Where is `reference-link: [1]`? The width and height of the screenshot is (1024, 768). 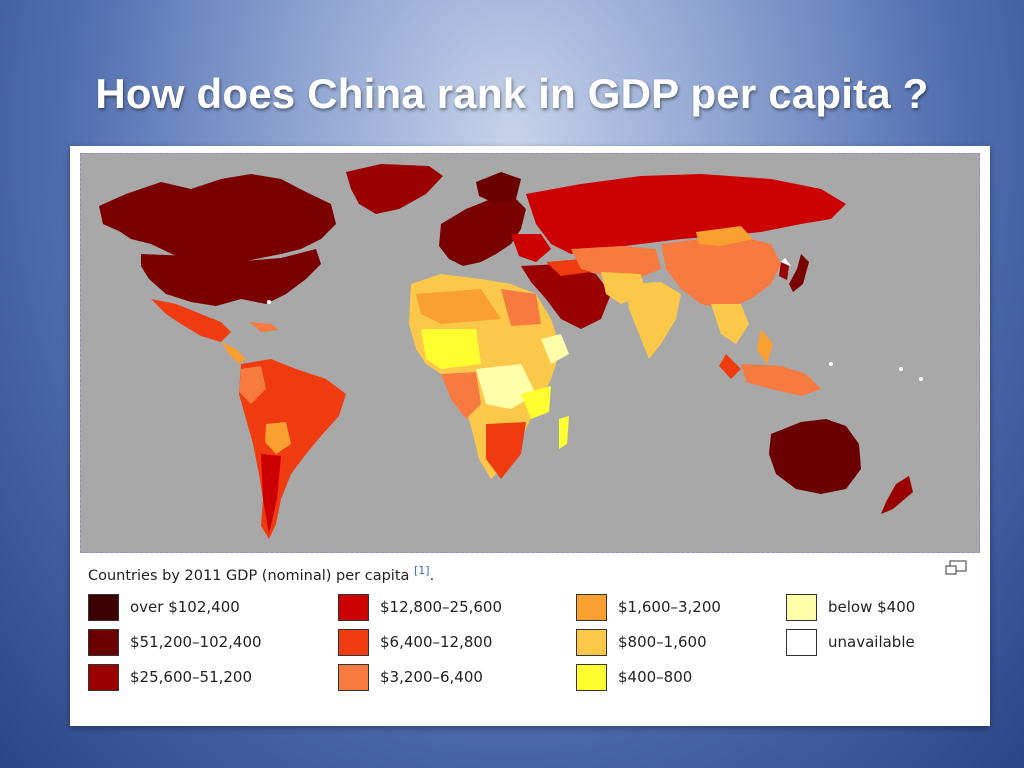
reference-link: [1] is located at coordinates (422, 570).